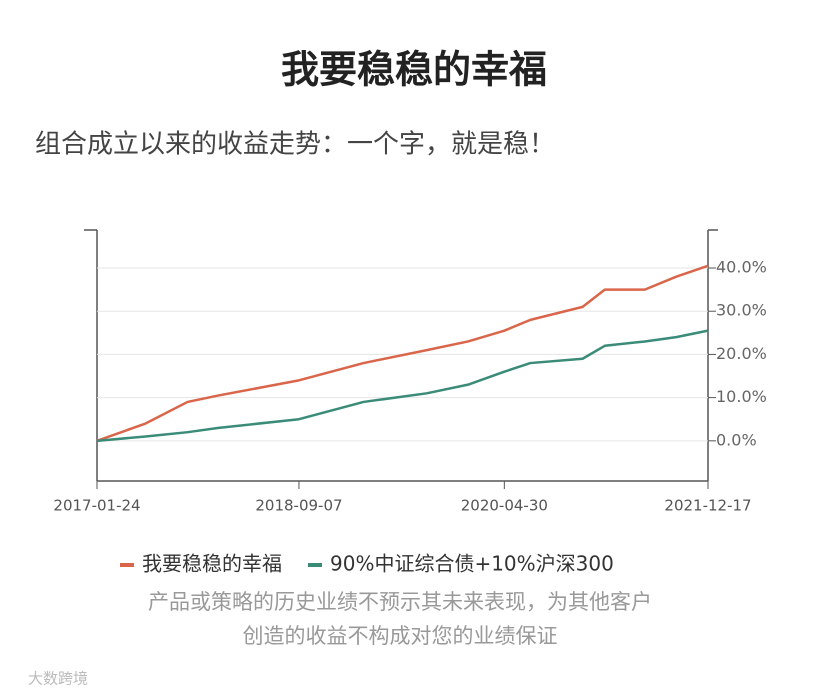 Image resolution: width=828 pixels, height=698 pixels. I want to click on y-tick-label: 10.0%, so click(741, 396).